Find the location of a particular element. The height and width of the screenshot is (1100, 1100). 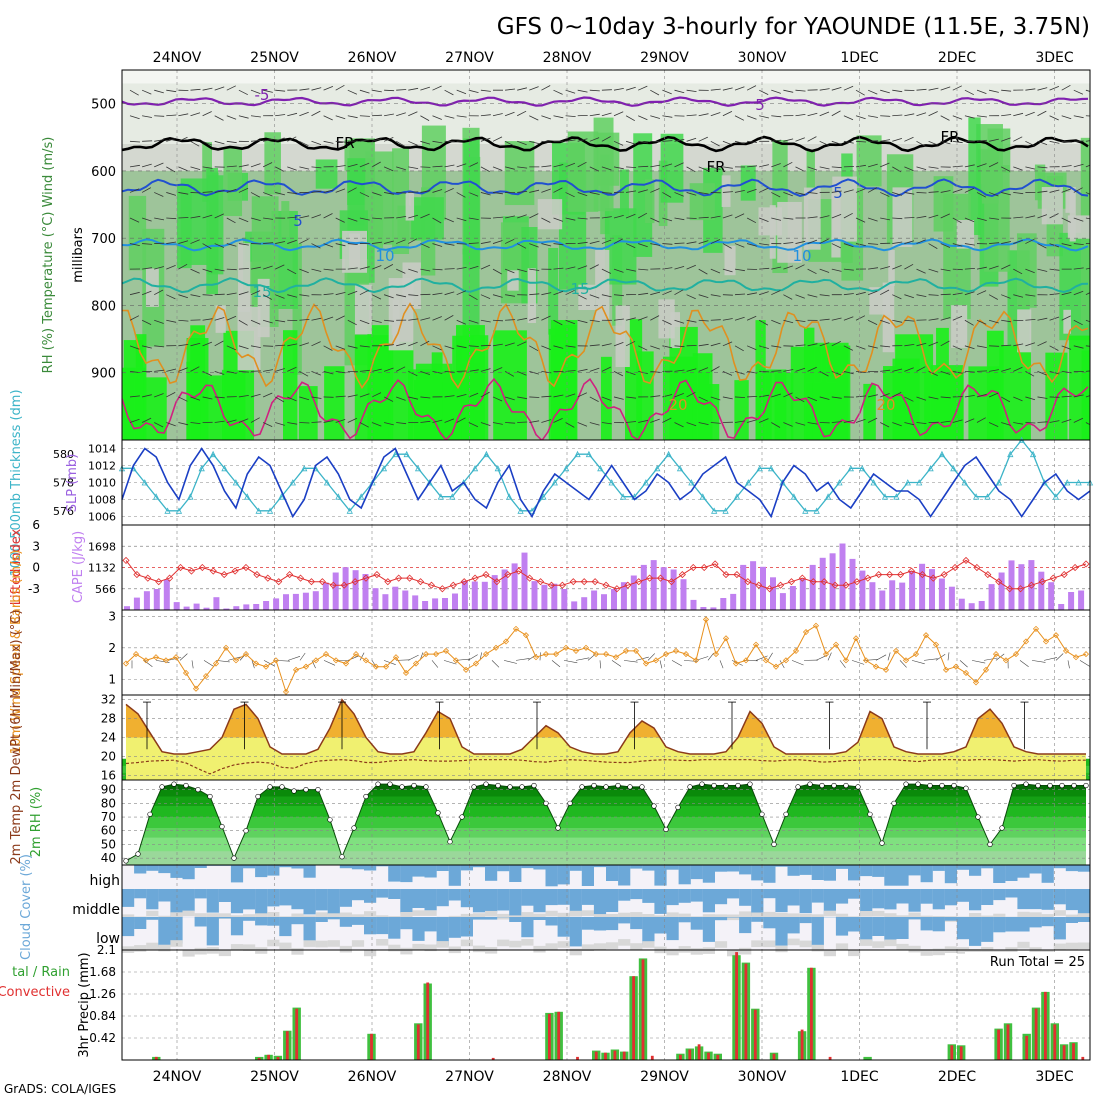

wind-barb-10m is located at coordinates (721, 664).